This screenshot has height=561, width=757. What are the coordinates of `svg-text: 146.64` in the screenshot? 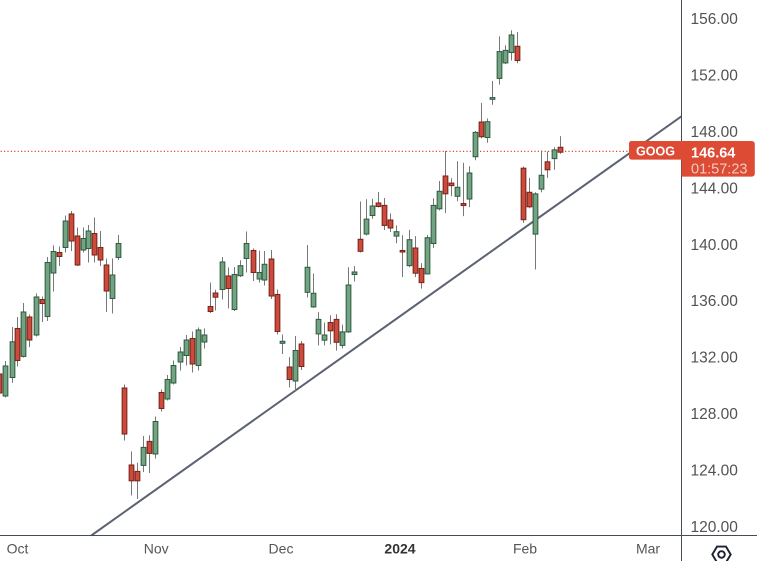 It's located at (713, 153).